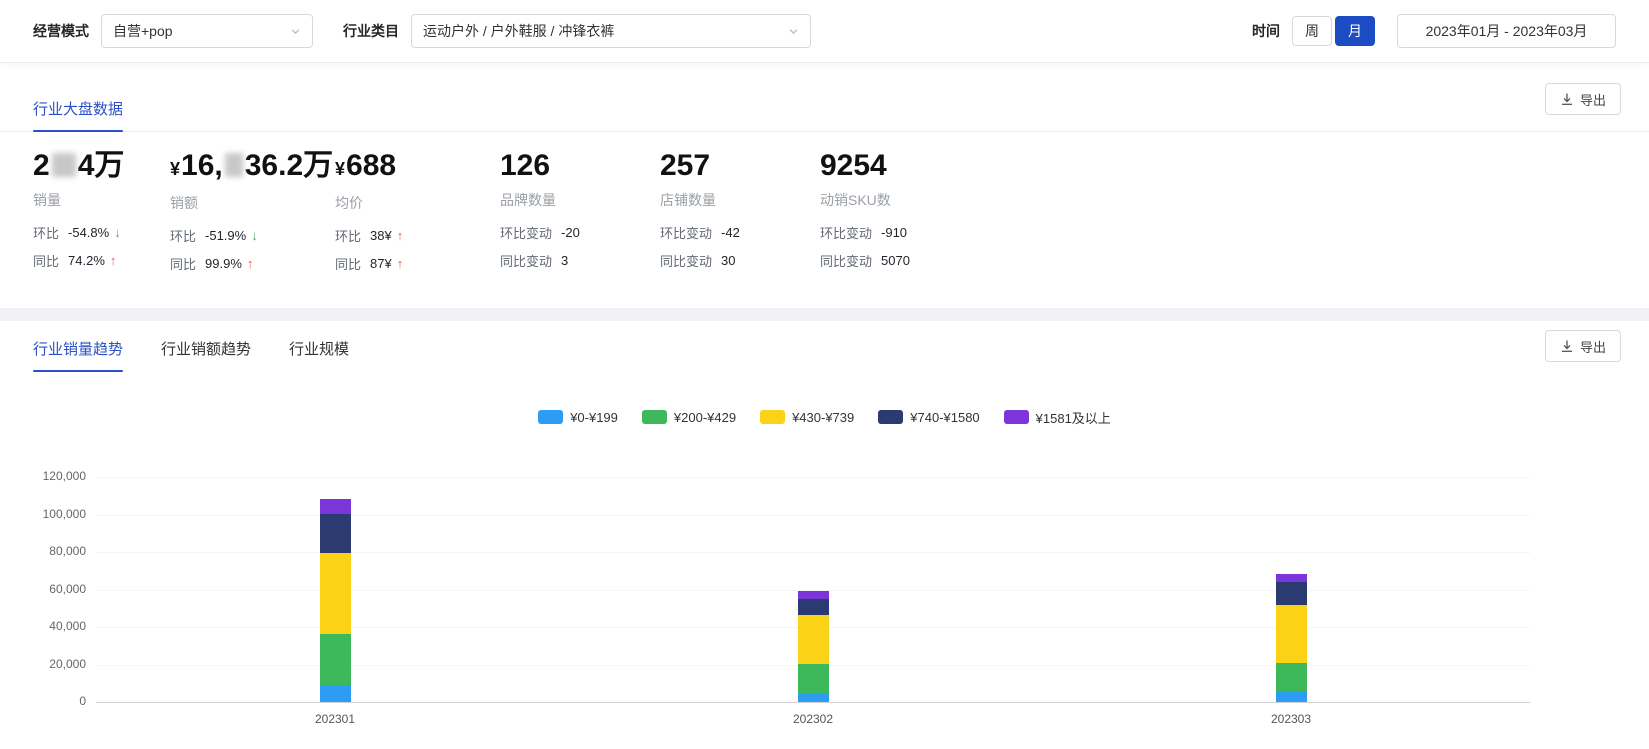  Describe the element at coordinates (252, 165) in the screenshot. I see `metric-value: ¥16, 36.2万` at that location.